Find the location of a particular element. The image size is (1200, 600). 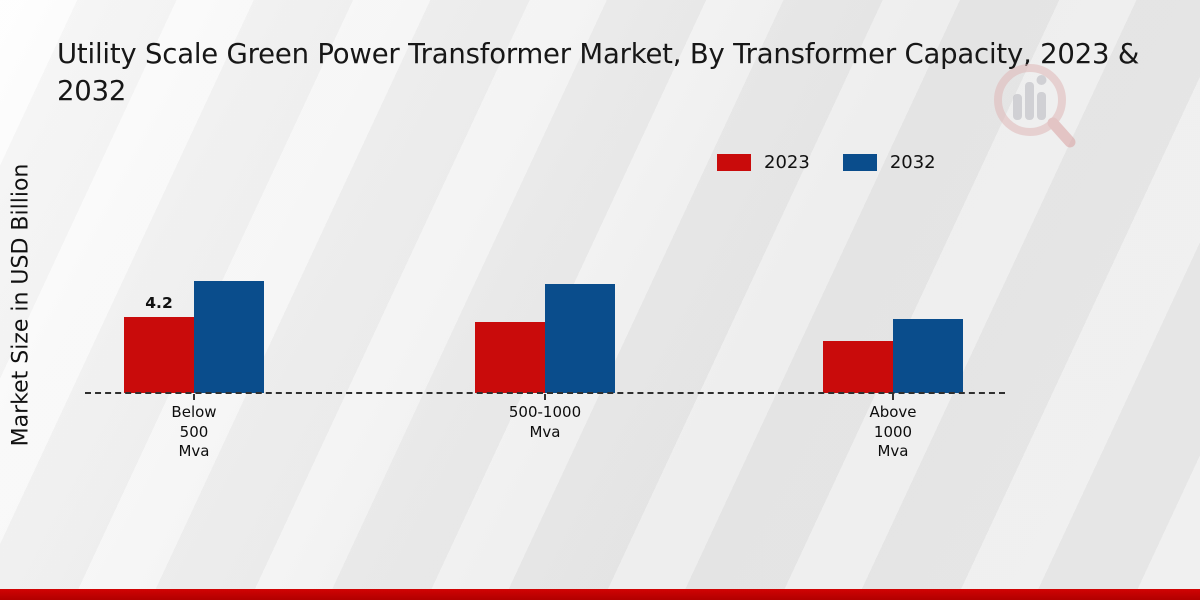

x-axis-category-label-2: Above 1000 Mva is located at coordinates (893, 431).